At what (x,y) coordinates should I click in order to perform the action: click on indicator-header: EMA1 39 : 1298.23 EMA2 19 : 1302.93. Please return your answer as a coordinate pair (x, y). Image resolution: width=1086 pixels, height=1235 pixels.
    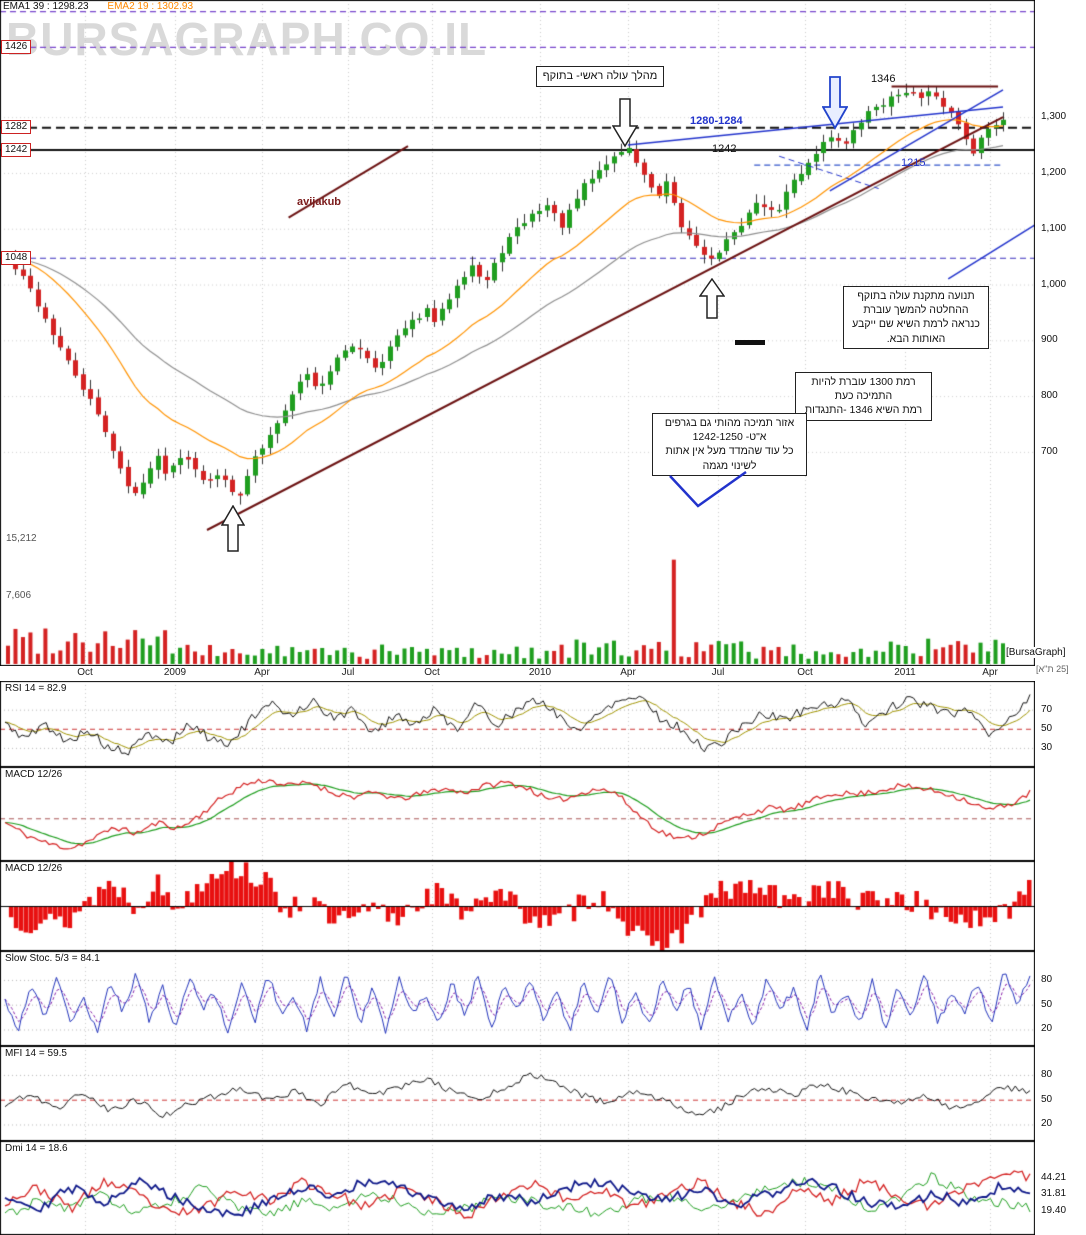
    Looking at the image, I should click on (98, 6).